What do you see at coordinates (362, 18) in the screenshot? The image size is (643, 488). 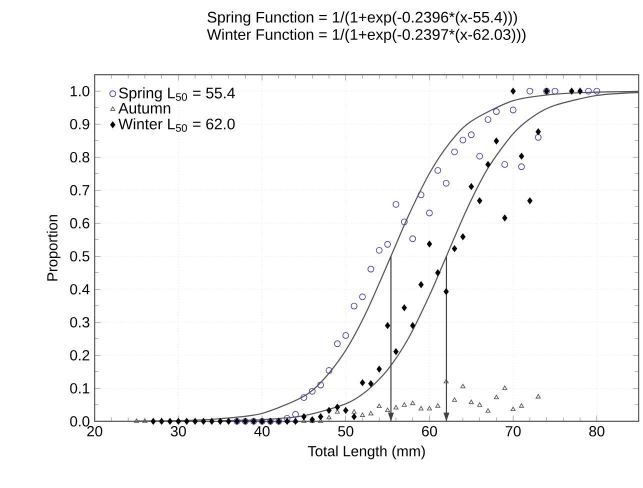 I see `chart-title: Spring Function = 1/(1+exp(-0.2396*(x-55.4)))` at bounding box center [362, 18].